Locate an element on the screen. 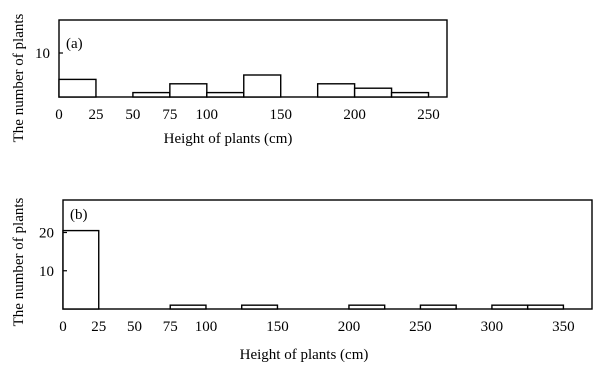 The image size is (594, 369). y-tick-label: 20 is located at coordinates (46, 234).